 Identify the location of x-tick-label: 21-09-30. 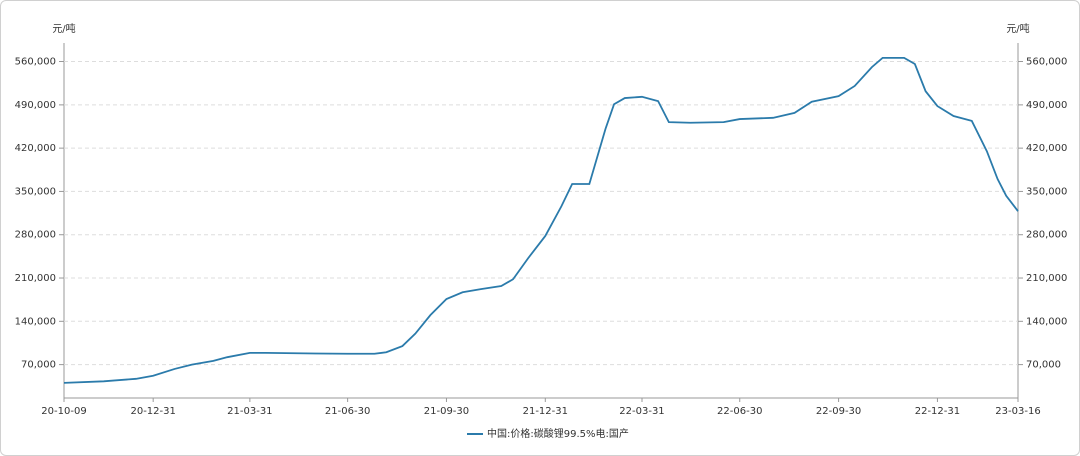
(446, 411).